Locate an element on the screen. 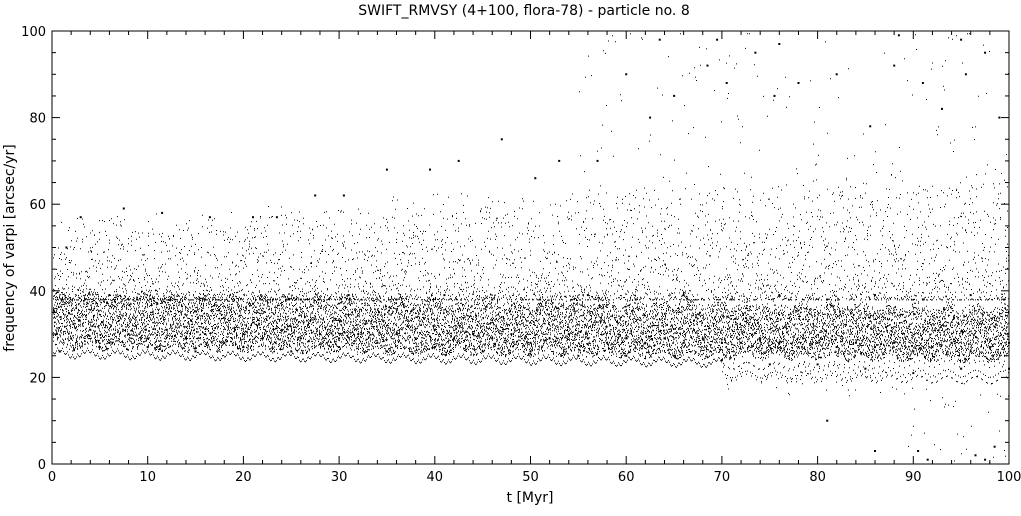  y-tick-label: 40 is located at coordinates (37, 292).